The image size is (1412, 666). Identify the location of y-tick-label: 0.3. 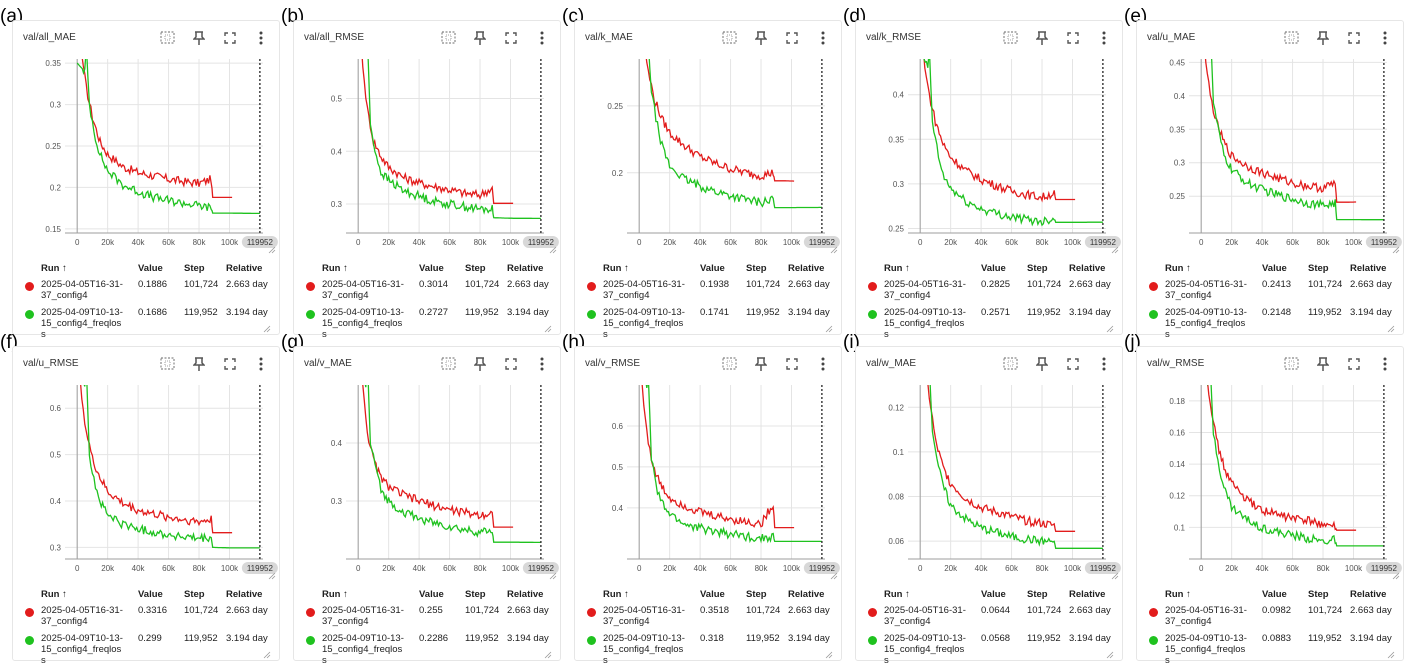
(337, 204).